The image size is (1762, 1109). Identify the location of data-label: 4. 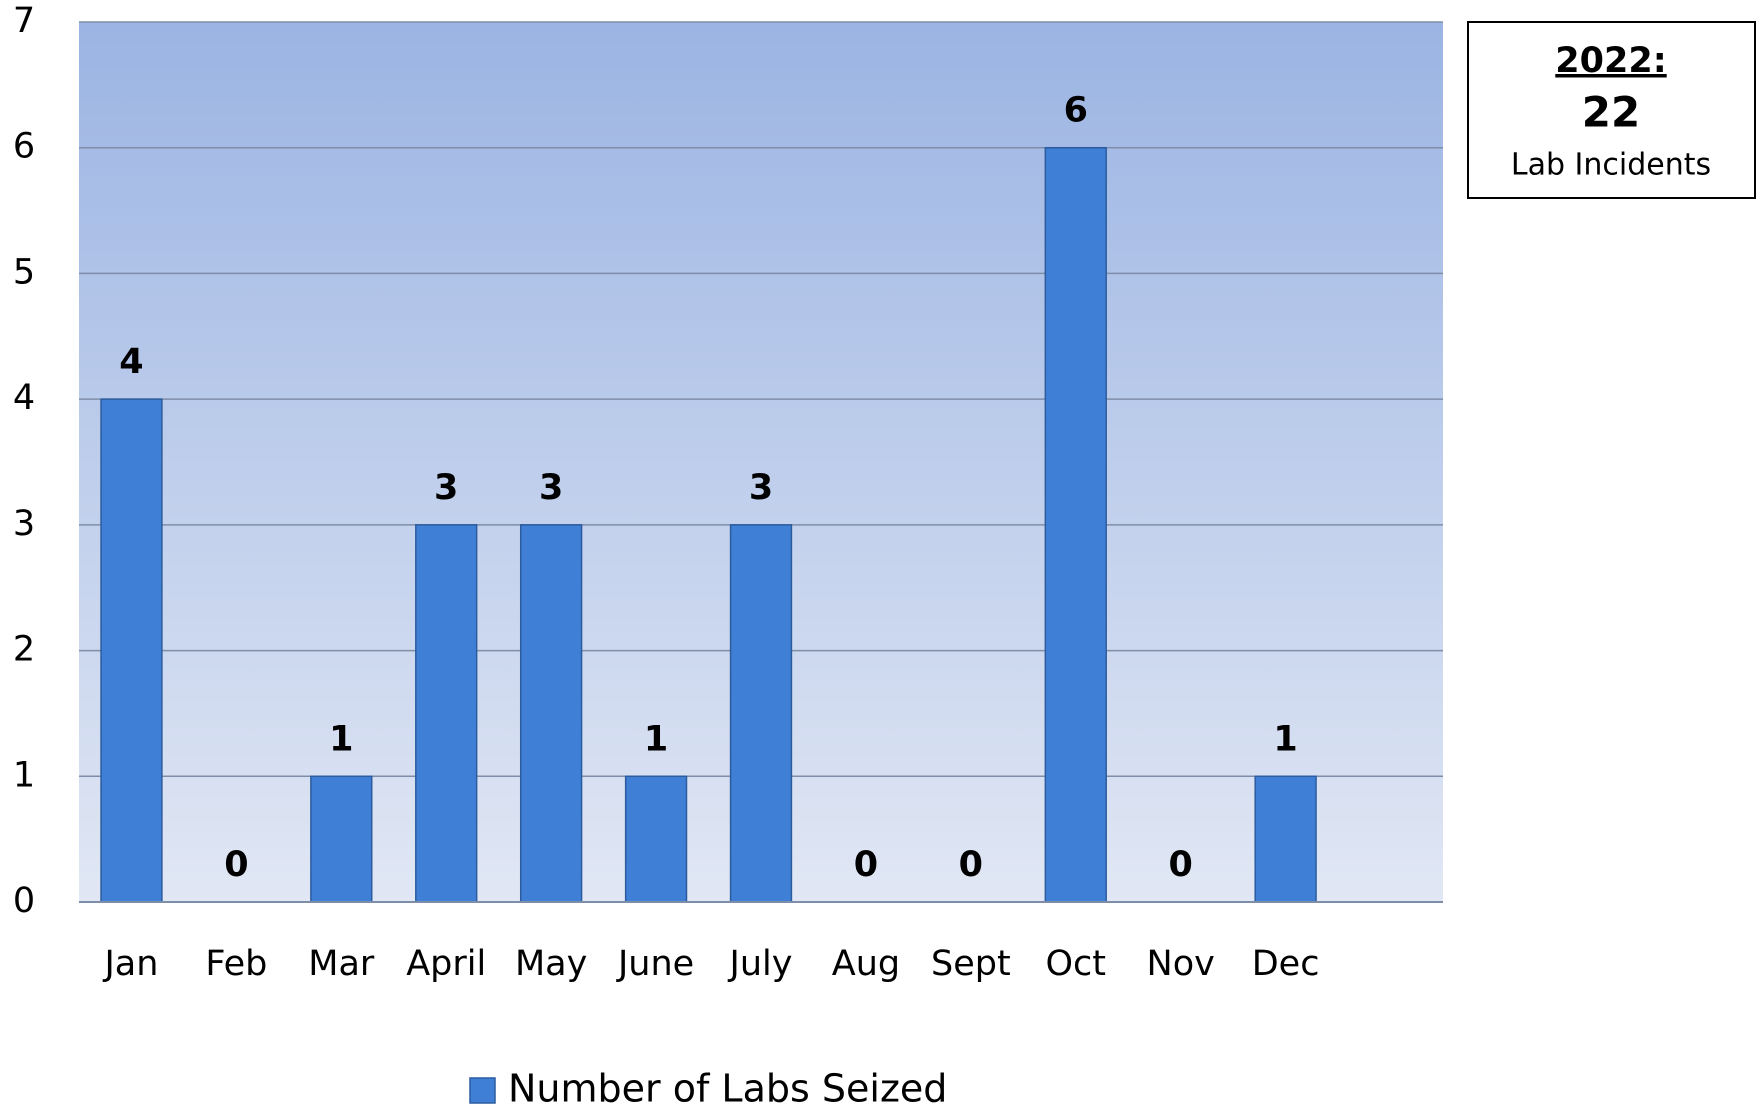
(131, 362).